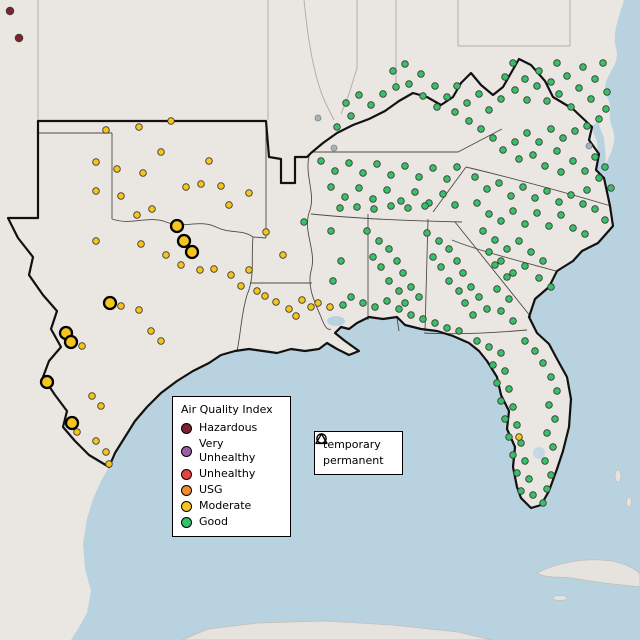 The image size is (640, 640). What do you see at coordinates (231, 506) in the screenshot?
I see `aqi-legend-item-moderate: Moderate` at bounding box center [231, 506].